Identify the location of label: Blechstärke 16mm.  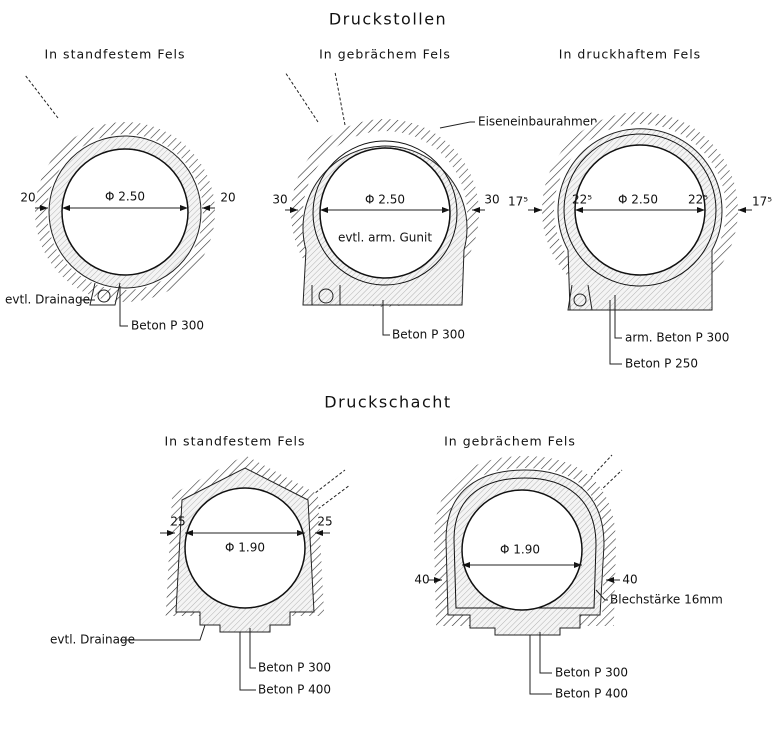
(666, 600).